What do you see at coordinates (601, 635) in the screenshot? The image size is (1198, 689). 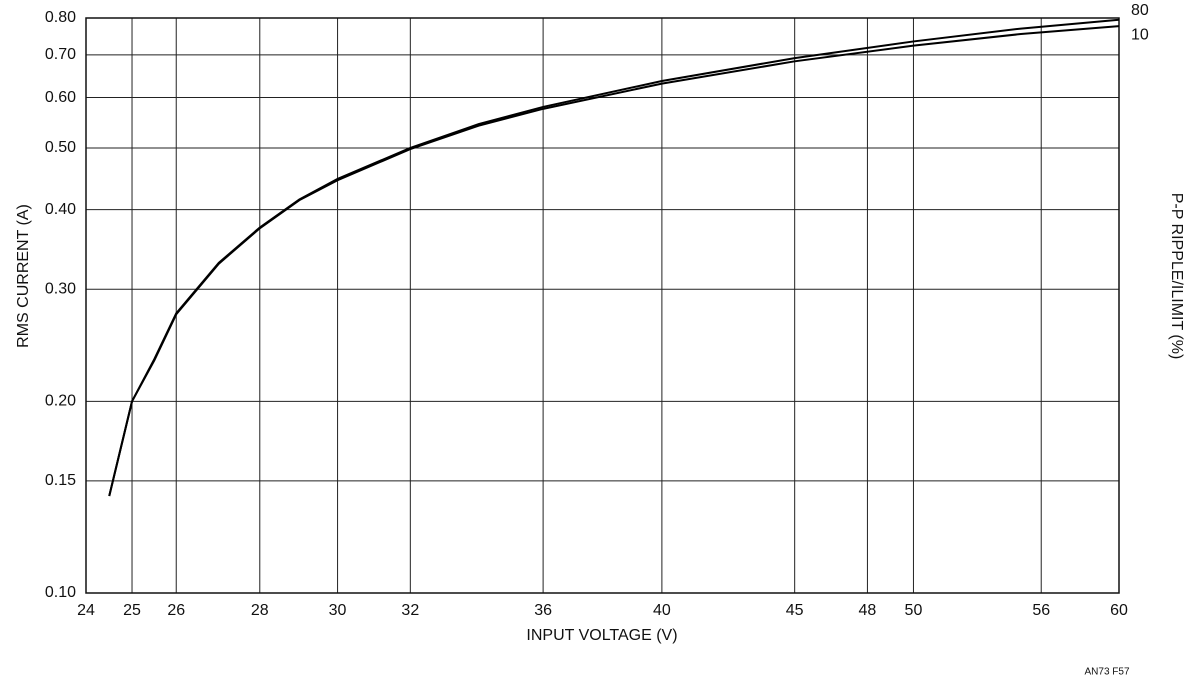 I see `x-axis-label: INPUT VOLTAGE (V)` at bounding box center [601, 635].